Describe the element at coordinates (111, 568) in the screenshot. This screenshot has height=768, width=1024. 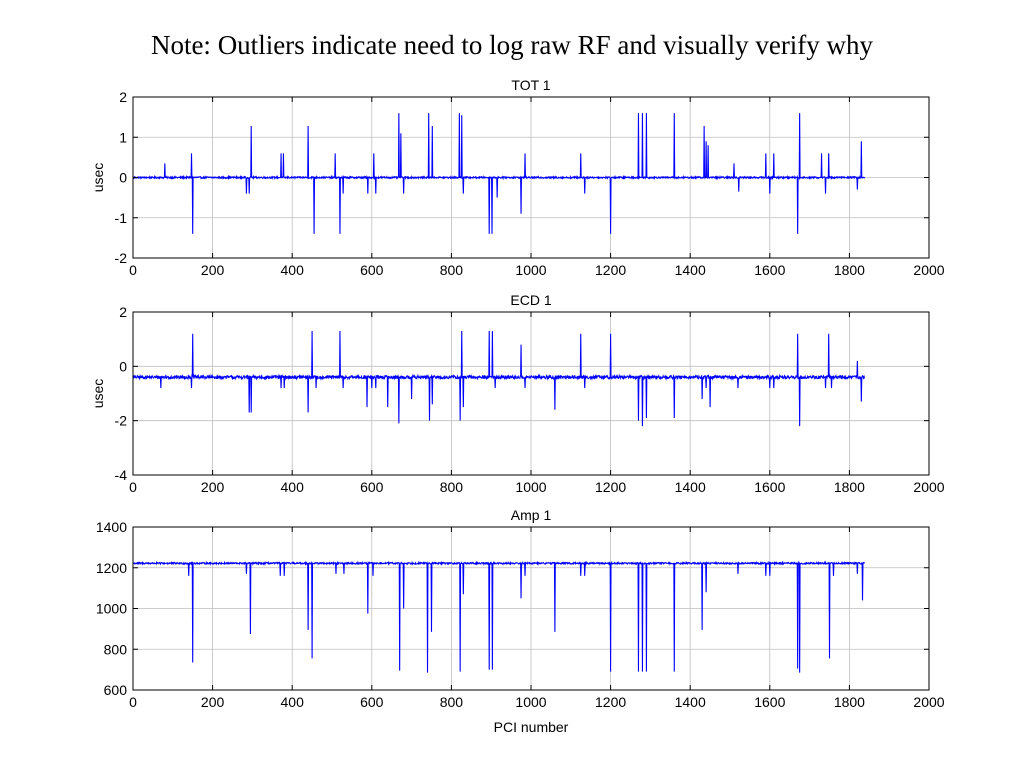
I see `y-tick-label: 1200` at that location.